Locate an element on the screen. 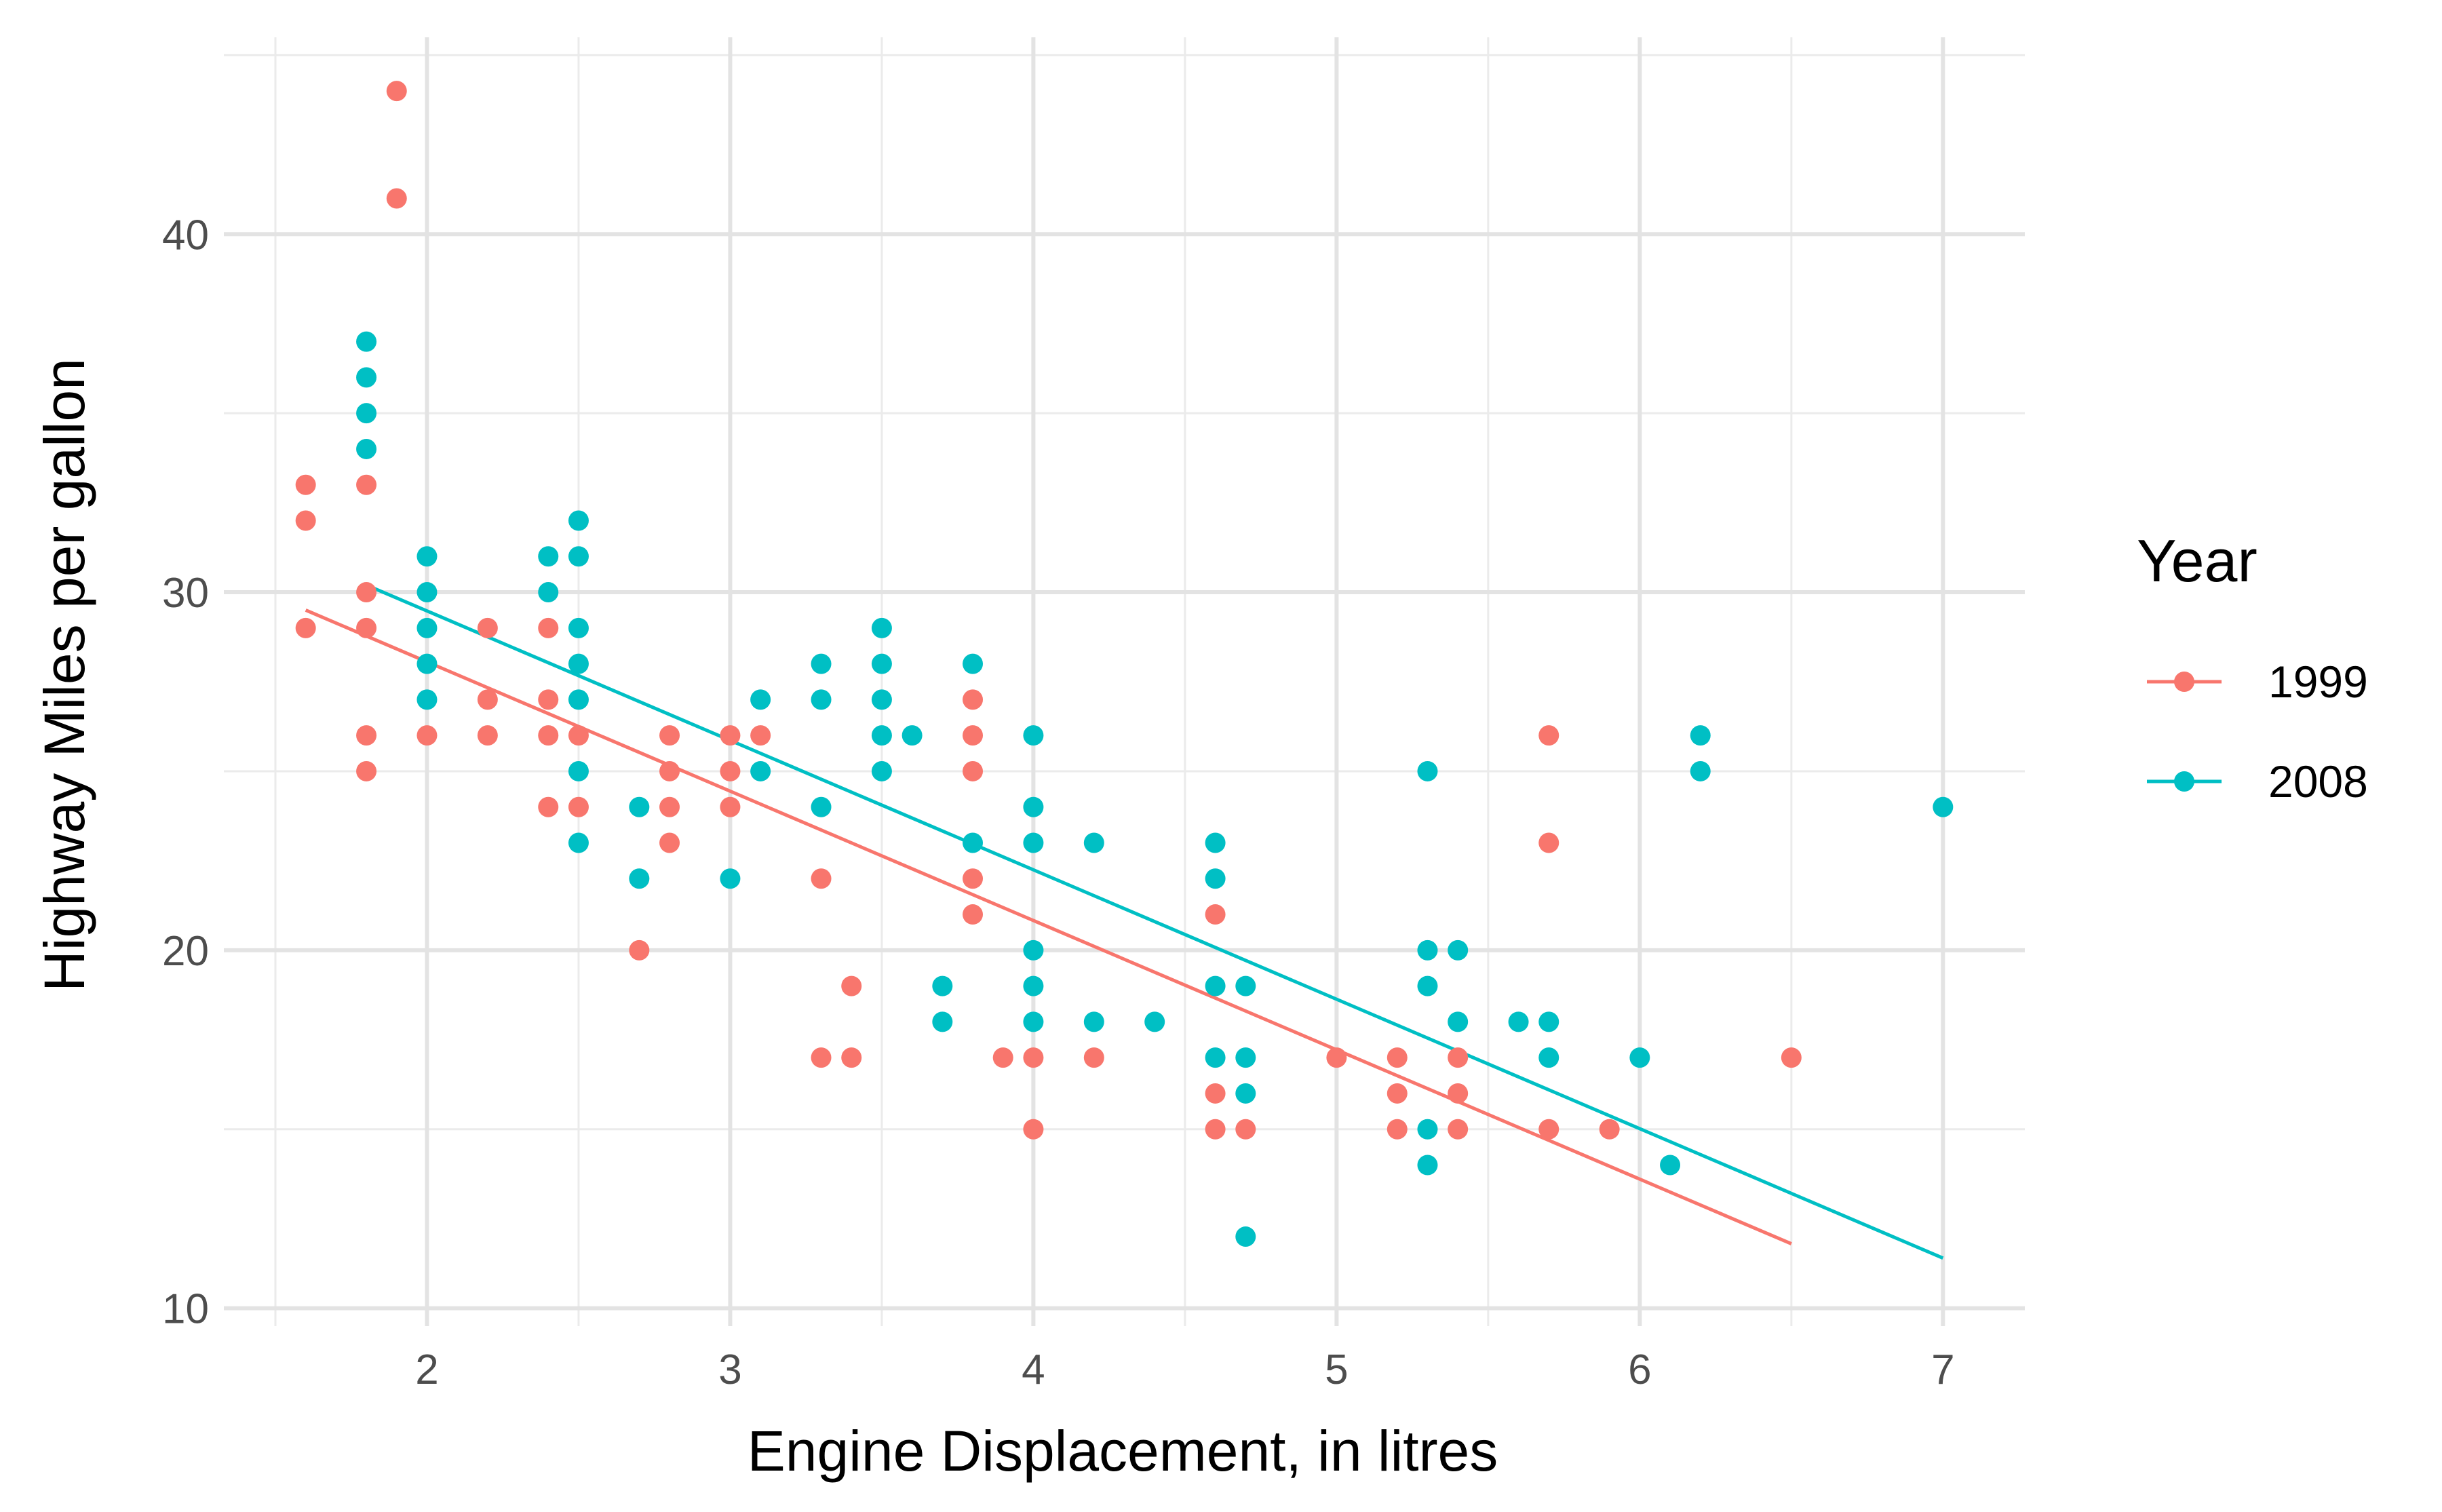  legend-label-2008: 2008 is located at coordinates (2318, 782).